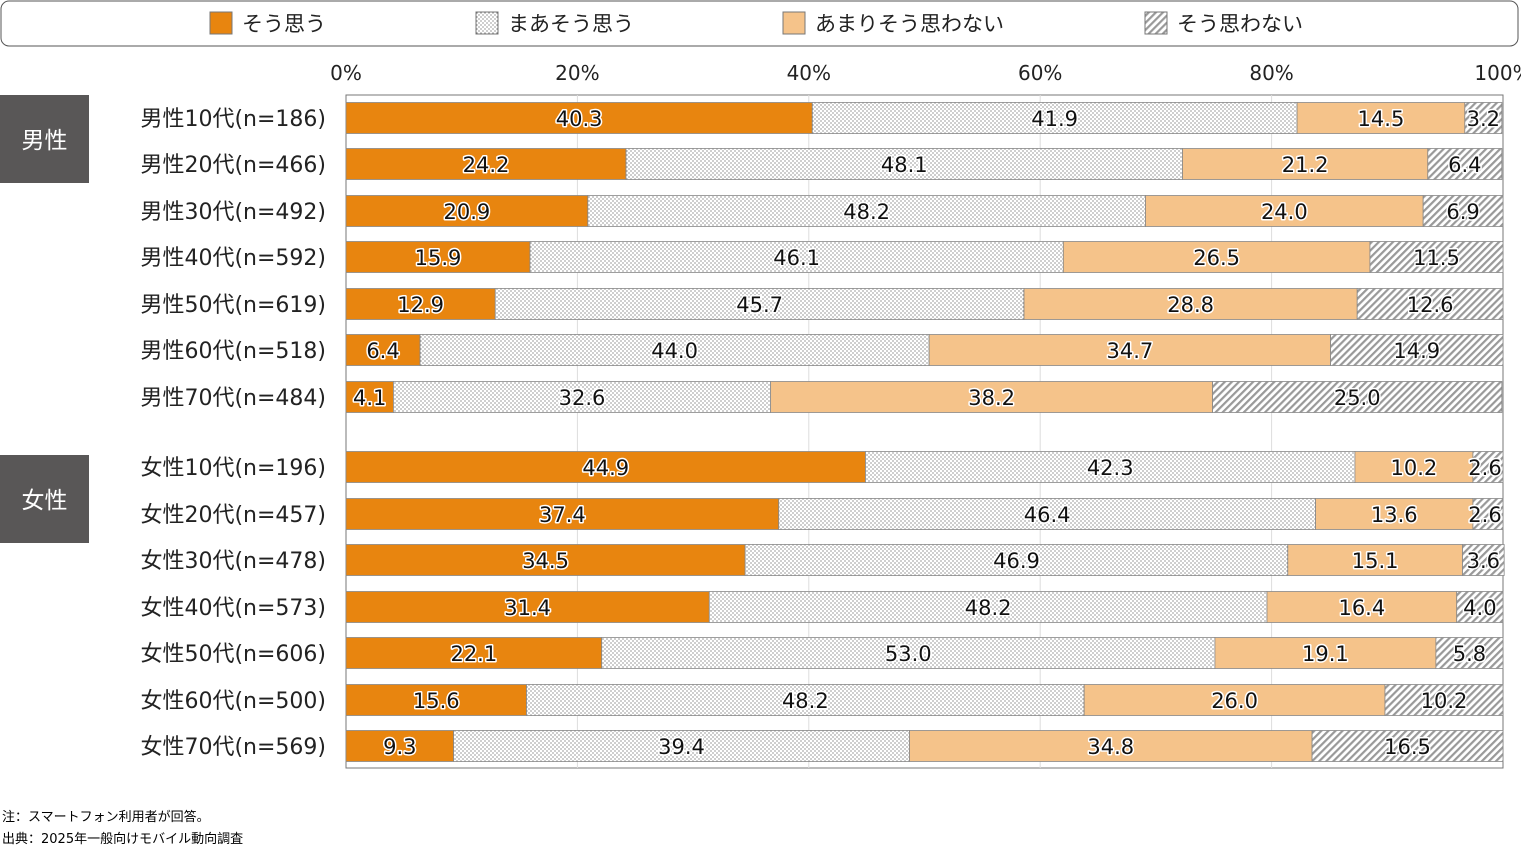 The height and width of the screenshot is (849, 1521). I want to click on data-label: 42.3, so click(1110, 468).